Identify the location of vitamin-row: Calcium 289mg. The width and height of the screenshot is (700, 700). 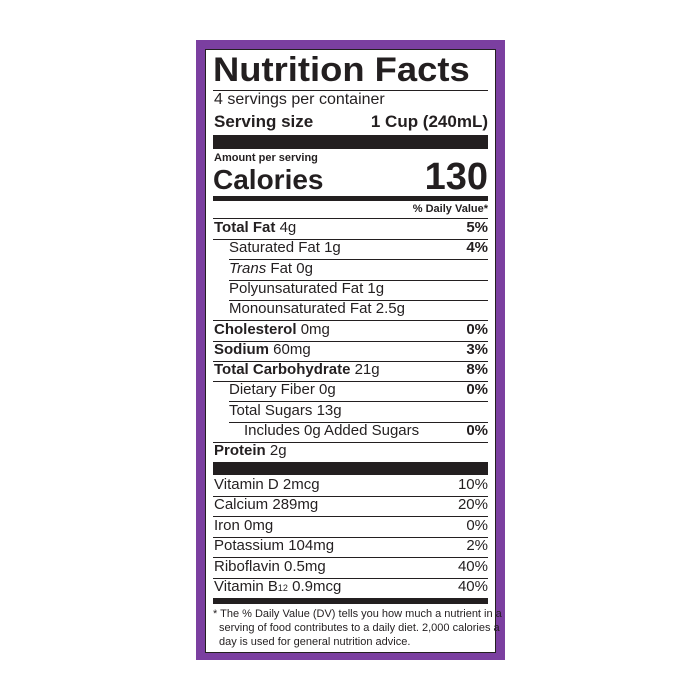
(266, 504).